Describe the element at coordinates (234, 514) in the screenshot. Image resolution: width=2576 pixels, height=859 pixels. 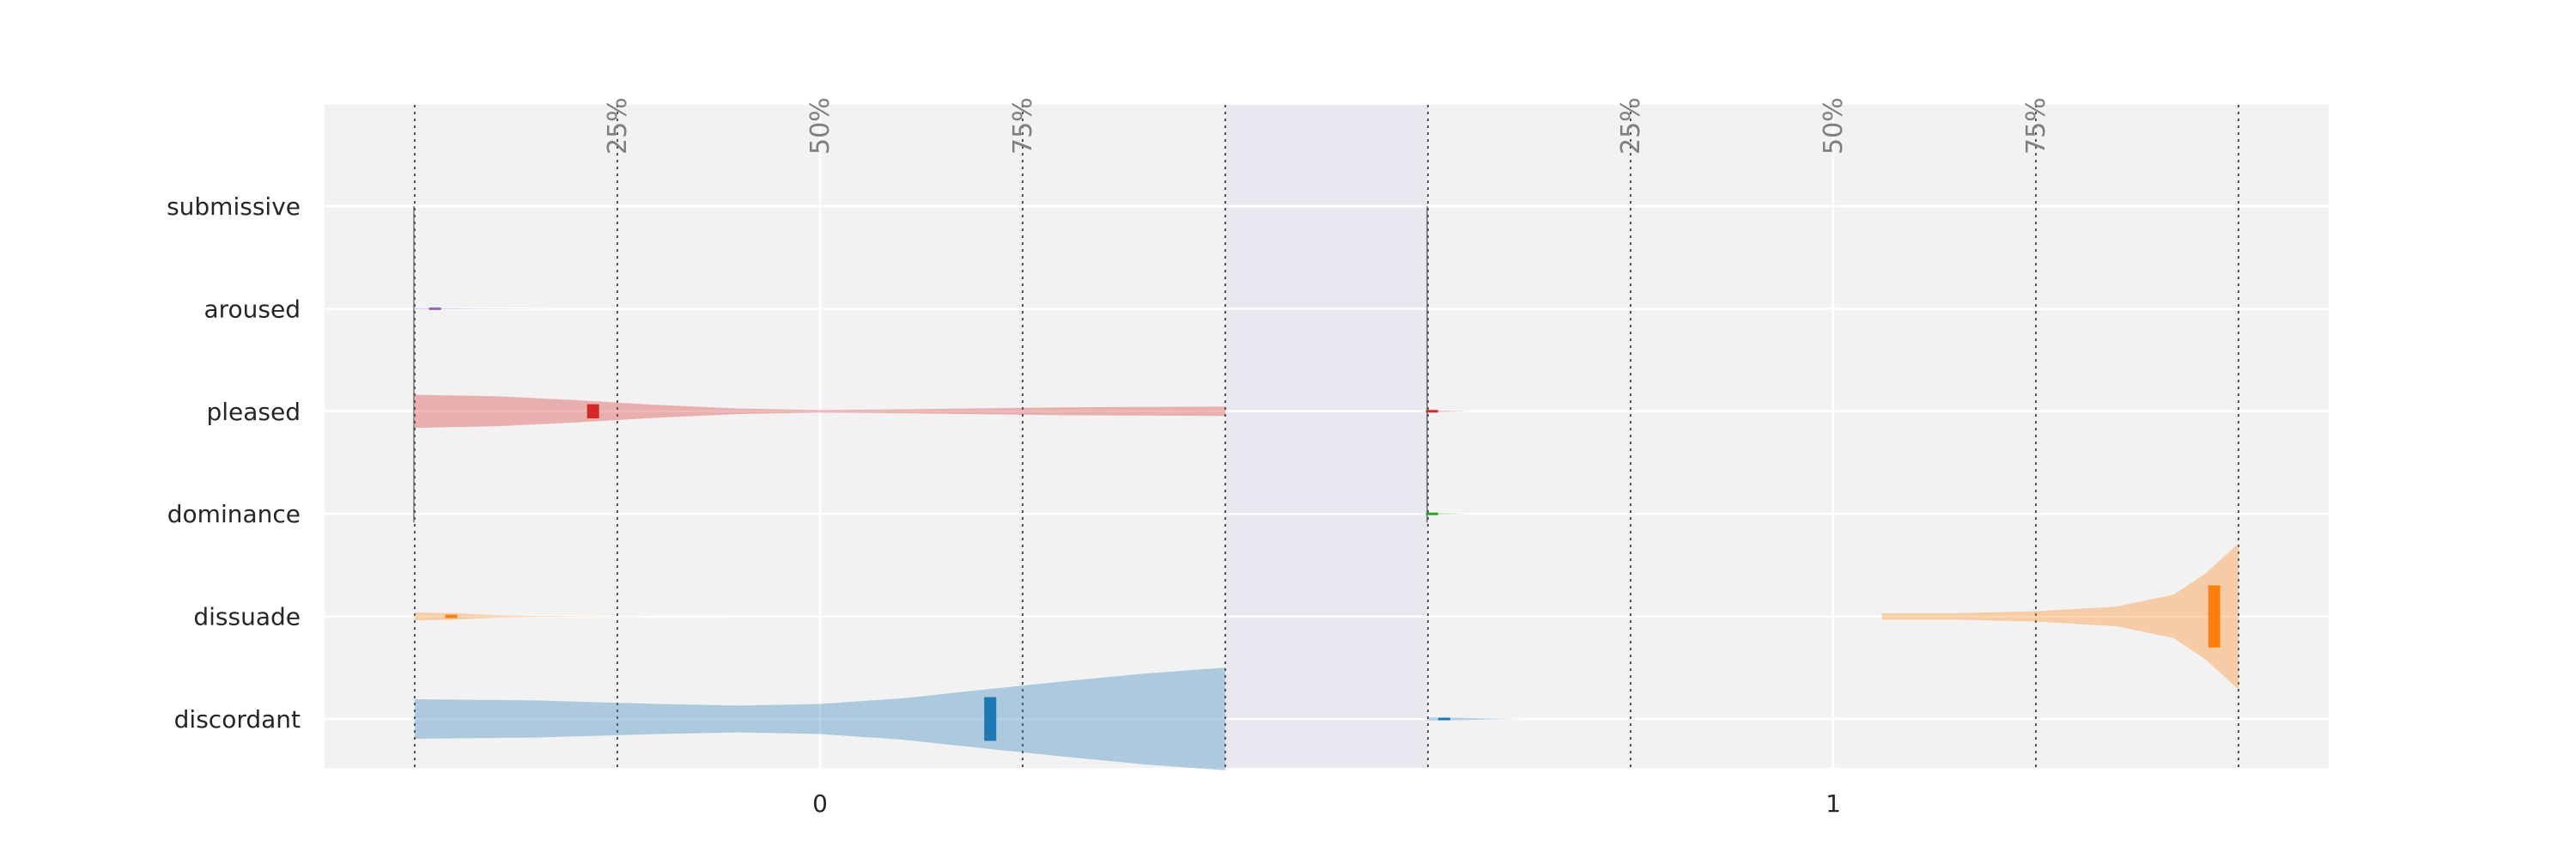
I see `y-tick-label-dominance: dominance` at that location.